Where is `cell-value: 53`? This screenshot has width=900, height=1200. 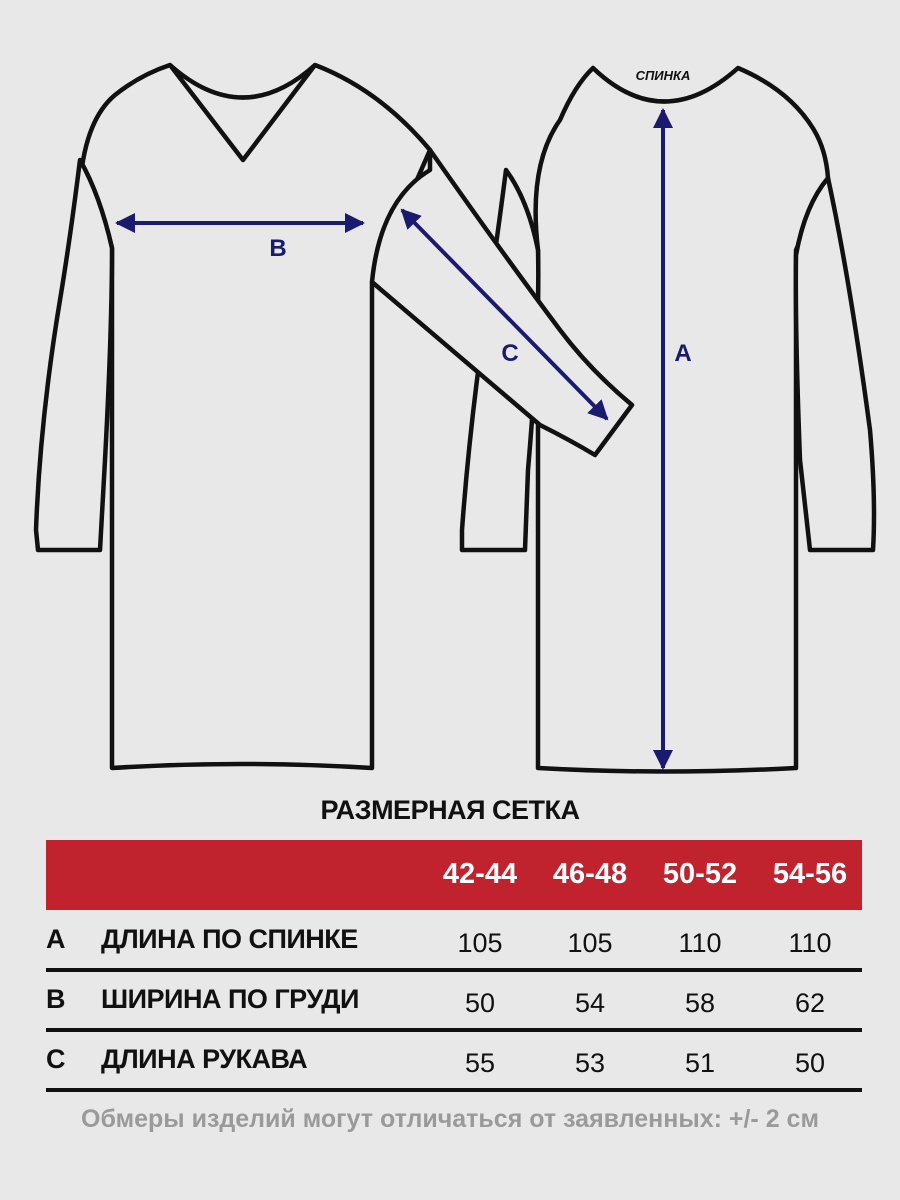
cell-value: 53 is located at coordinates (590, 1063).